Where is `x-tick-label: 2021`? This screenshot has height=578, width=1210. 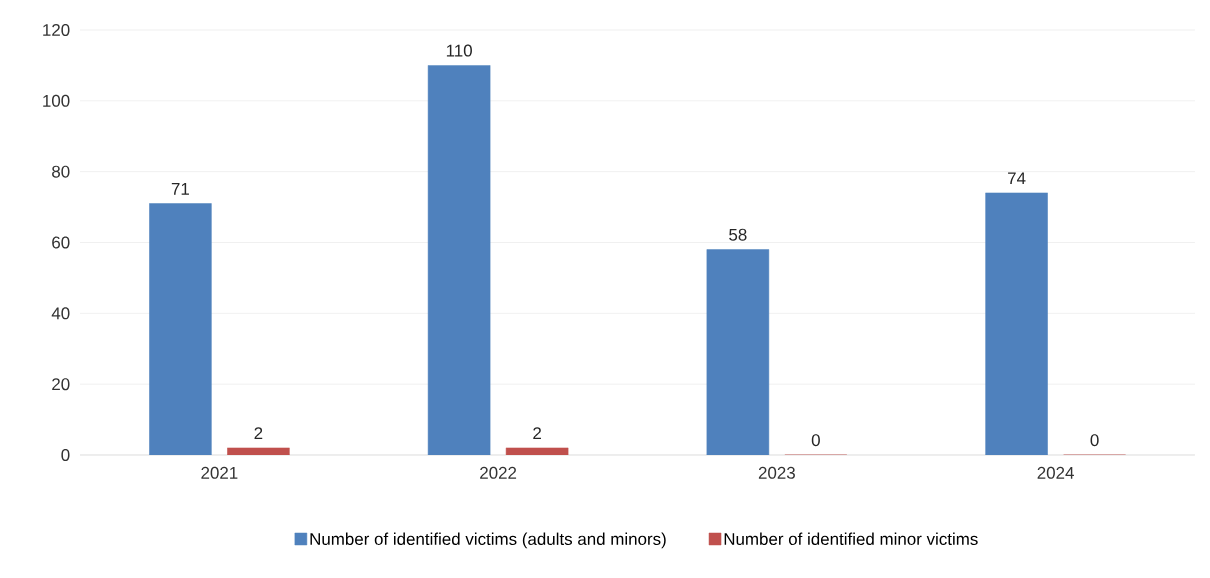 x-tick-label: 2021 is located at coordinates (219, 472).